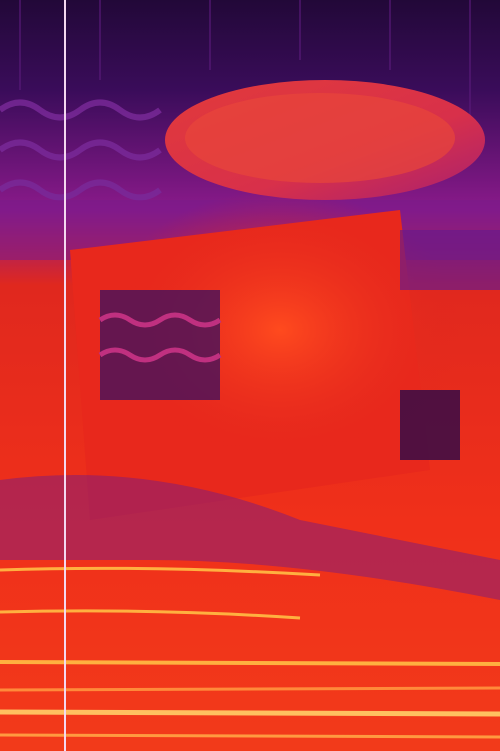 The height and width of the screenshot is (751, 500). I want to click on wavy-lines, so click(81, 150).